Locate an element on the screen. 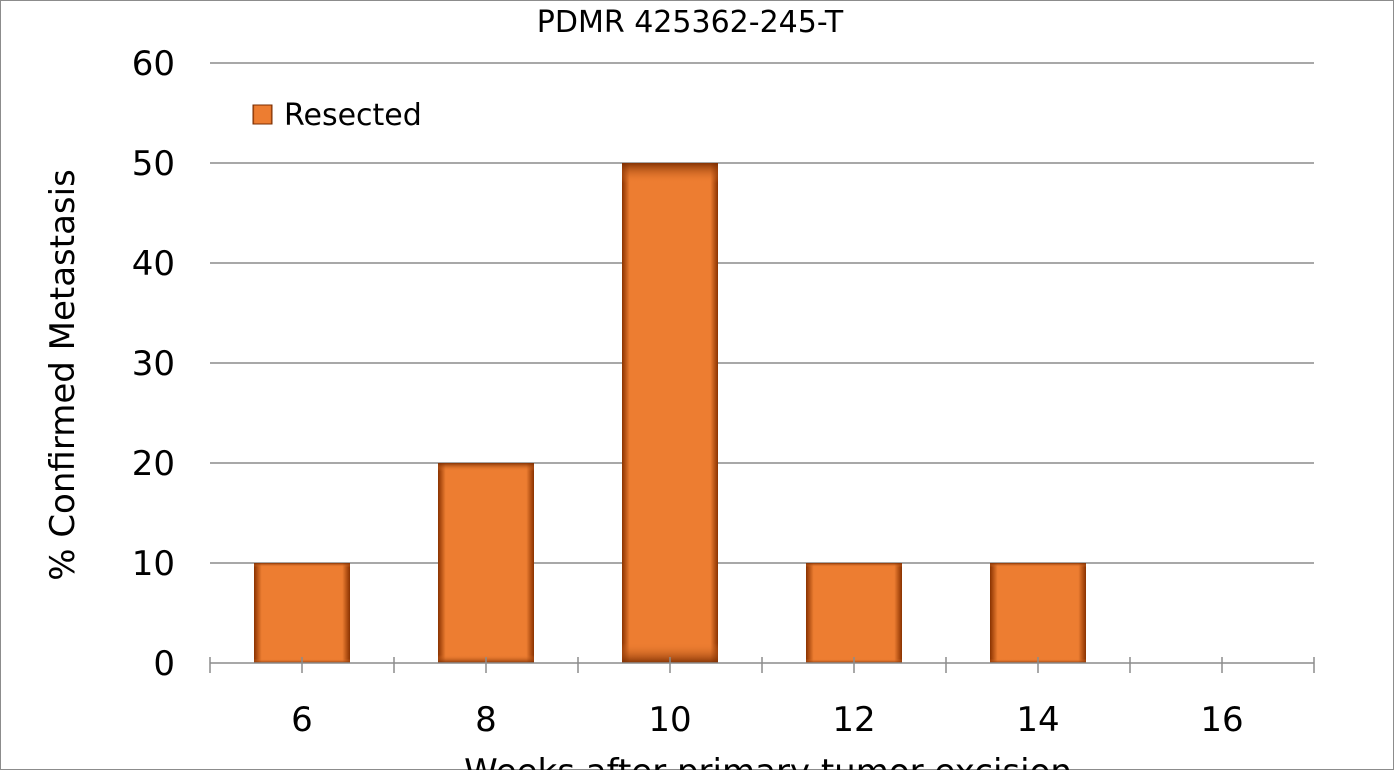 The image size is (1394, 770). y-tick-label: 60 is located at coordinates (153, 64).